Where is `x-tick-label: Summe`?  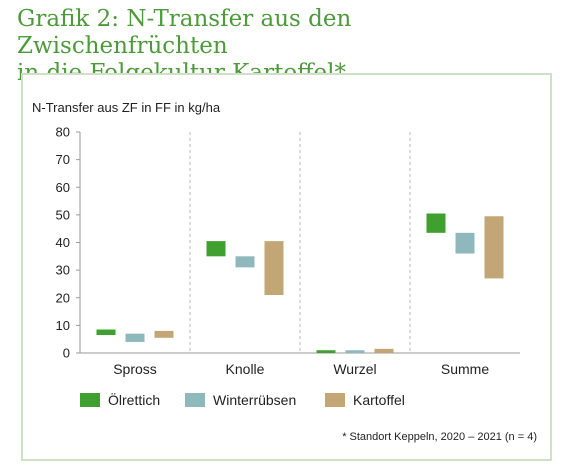 x-tick-label: Summe is located at coordinates (465, 369).